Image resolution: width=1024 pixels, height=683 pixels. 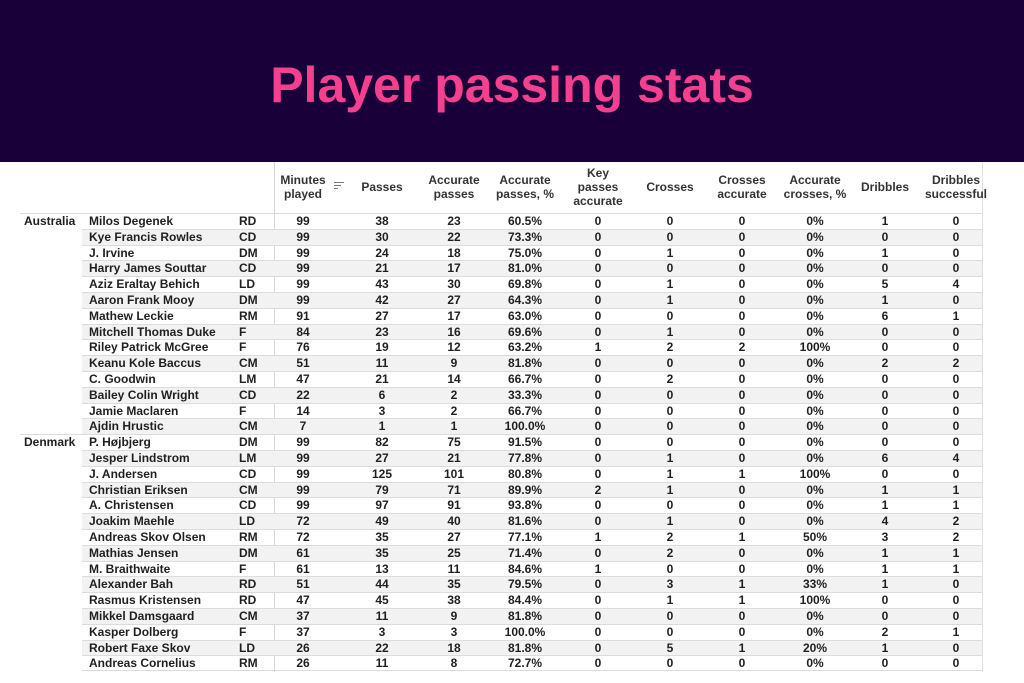 What do you see at coordinates (525, 268) in the screenshot?
I see `stat-cell: 81.0%` at bounding box center [525, 268].